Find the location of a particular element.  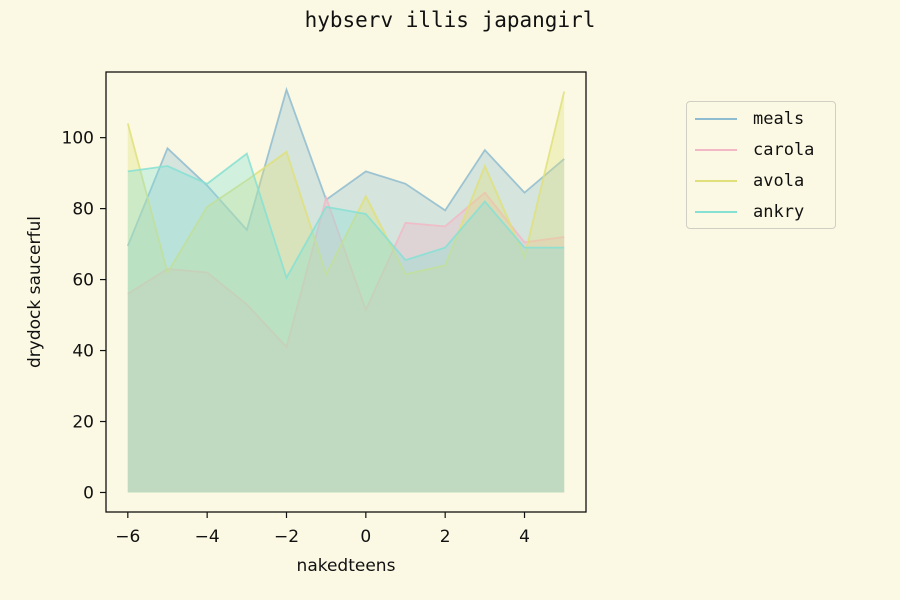

x-tick-label: 4 is located at coordinates (524, 537).